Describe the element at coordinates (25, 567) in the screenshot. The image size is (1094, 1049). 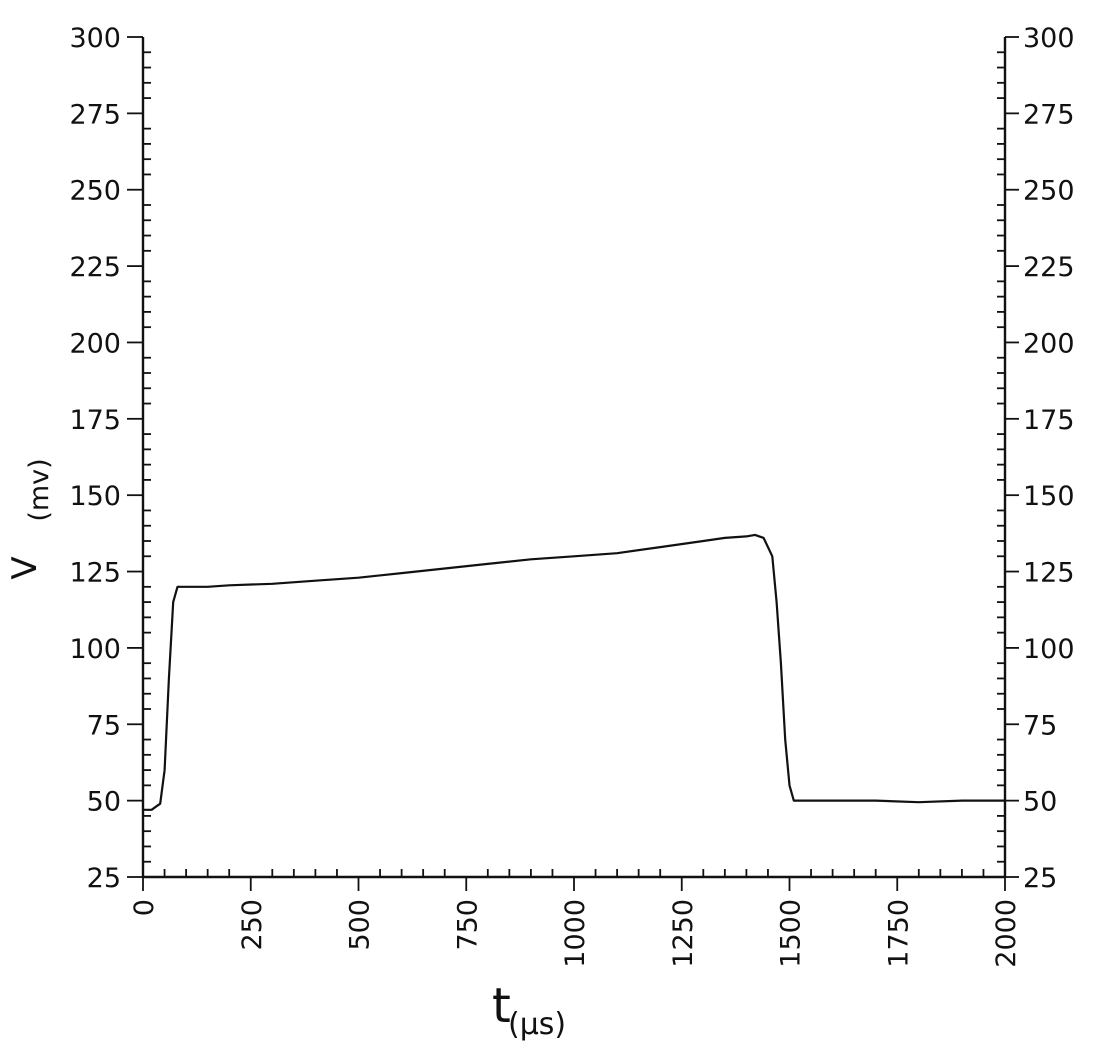
I see `y-axis-label-text: V` at that location.